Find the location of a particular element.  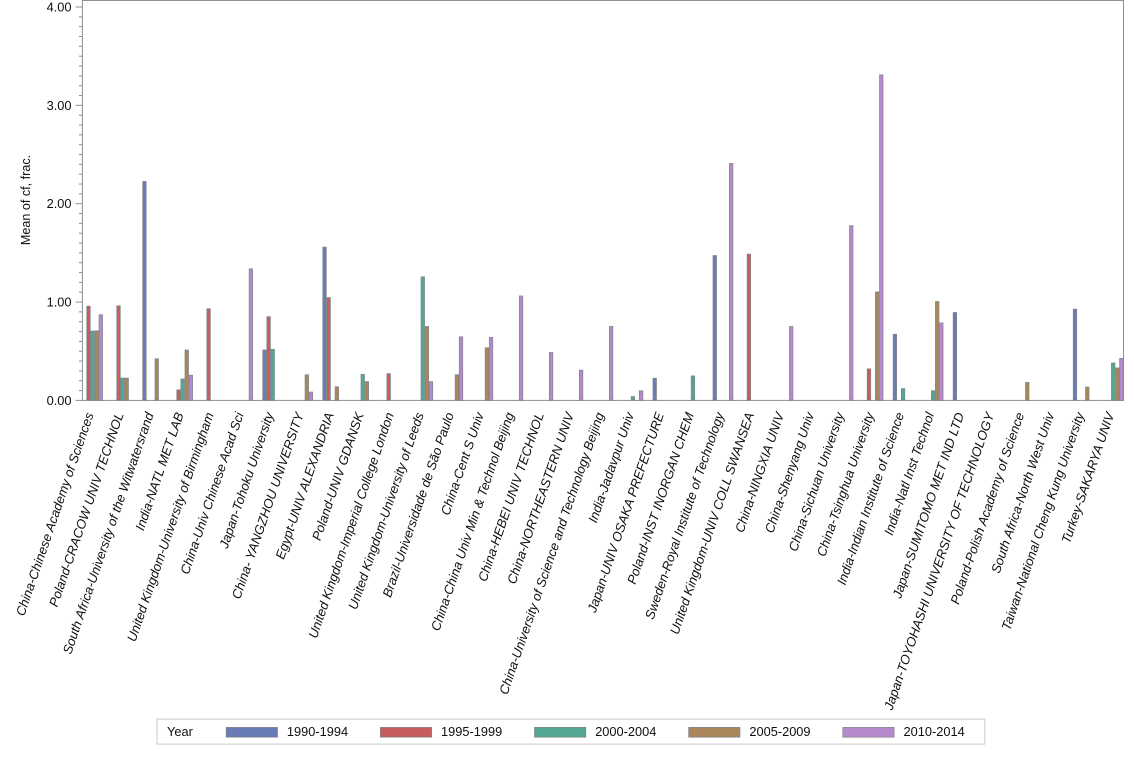

svg-text: 0.00 is located at coordinates (59, 400).